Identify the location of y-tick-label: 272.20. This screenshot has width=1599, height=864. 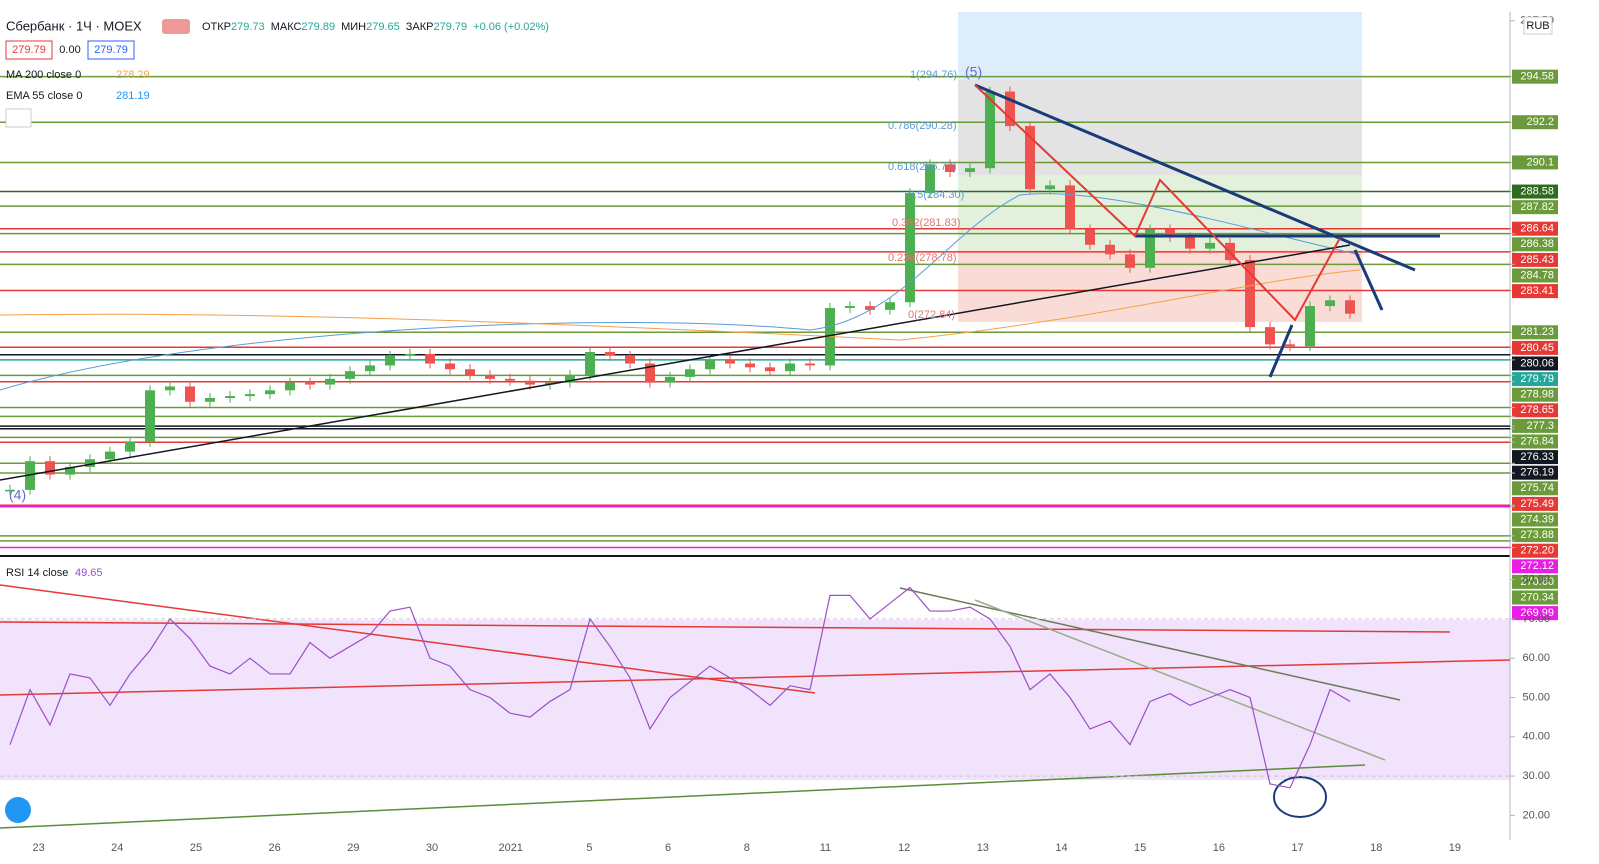
(1537, 551).